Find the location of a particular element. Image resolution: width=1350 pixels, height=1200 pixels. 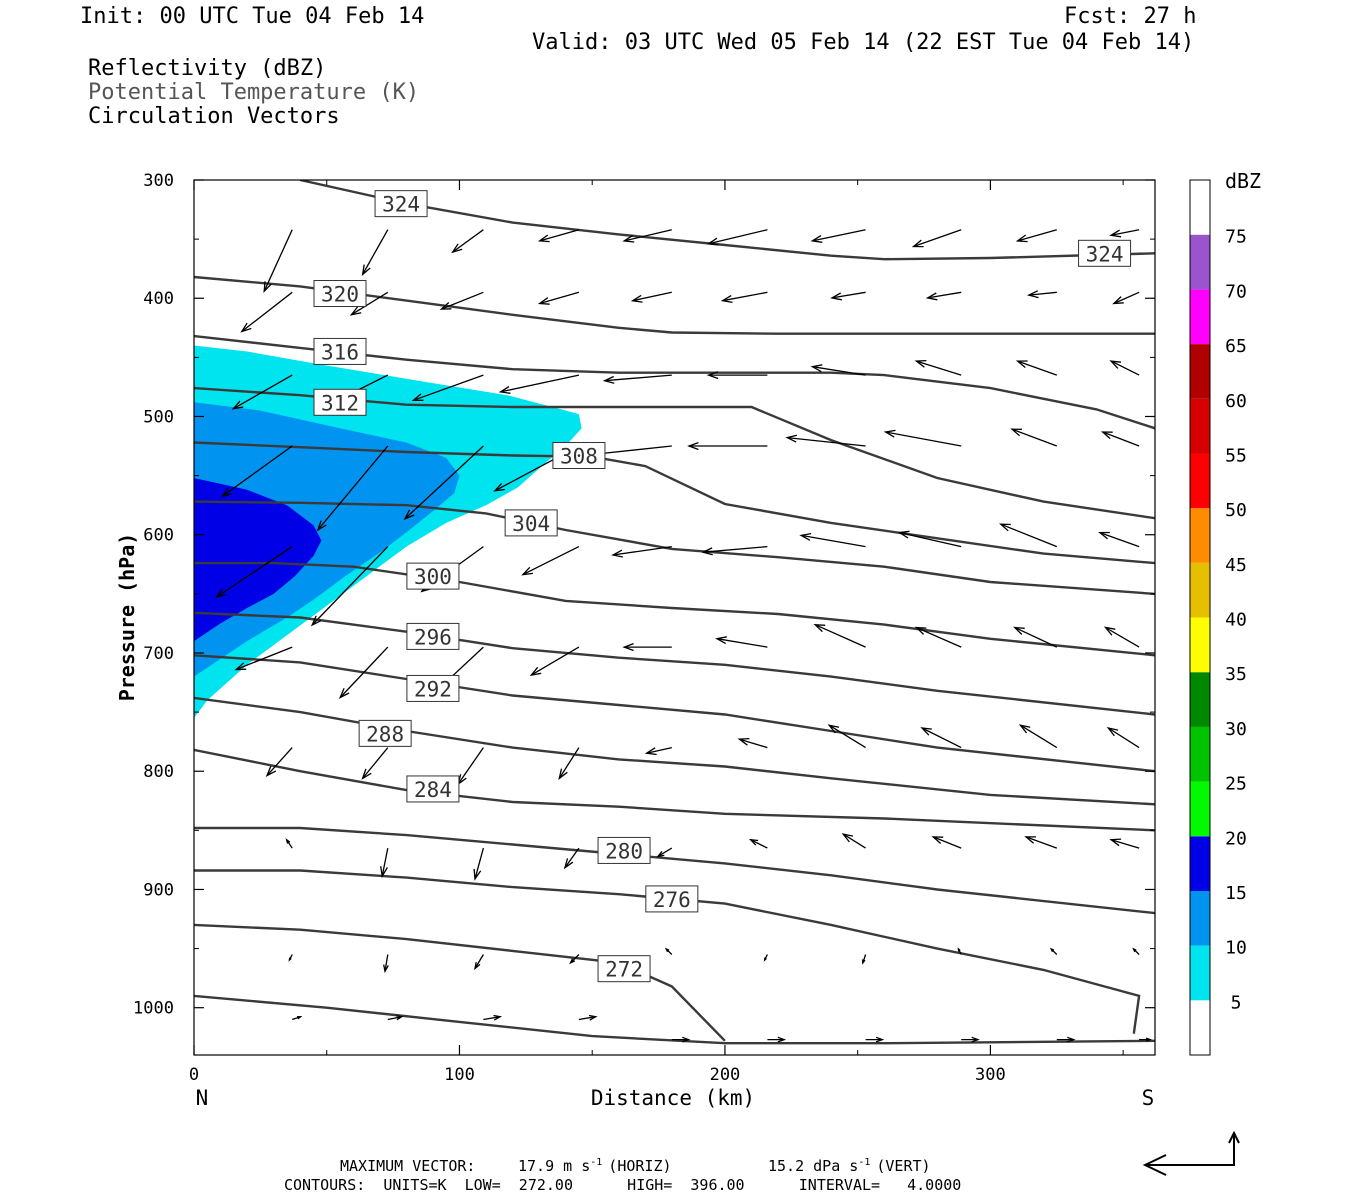

contour-label-320: 320 is located at coordinates (340, 294).